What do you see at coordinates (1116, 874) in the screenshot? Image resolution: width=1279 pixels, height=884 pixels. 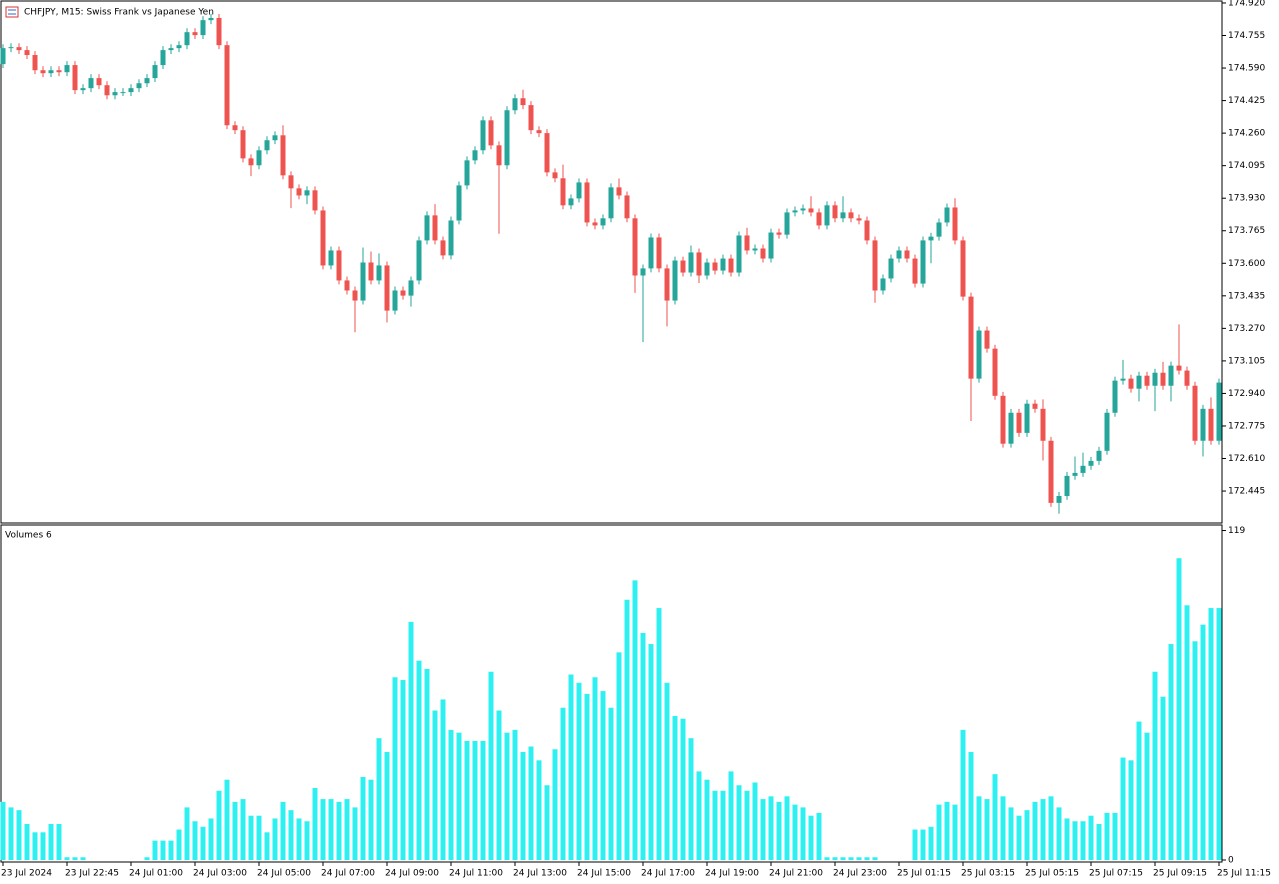 I see `x-tick-label: 25 Jul 07:15` at bounding box center [1116, 874].